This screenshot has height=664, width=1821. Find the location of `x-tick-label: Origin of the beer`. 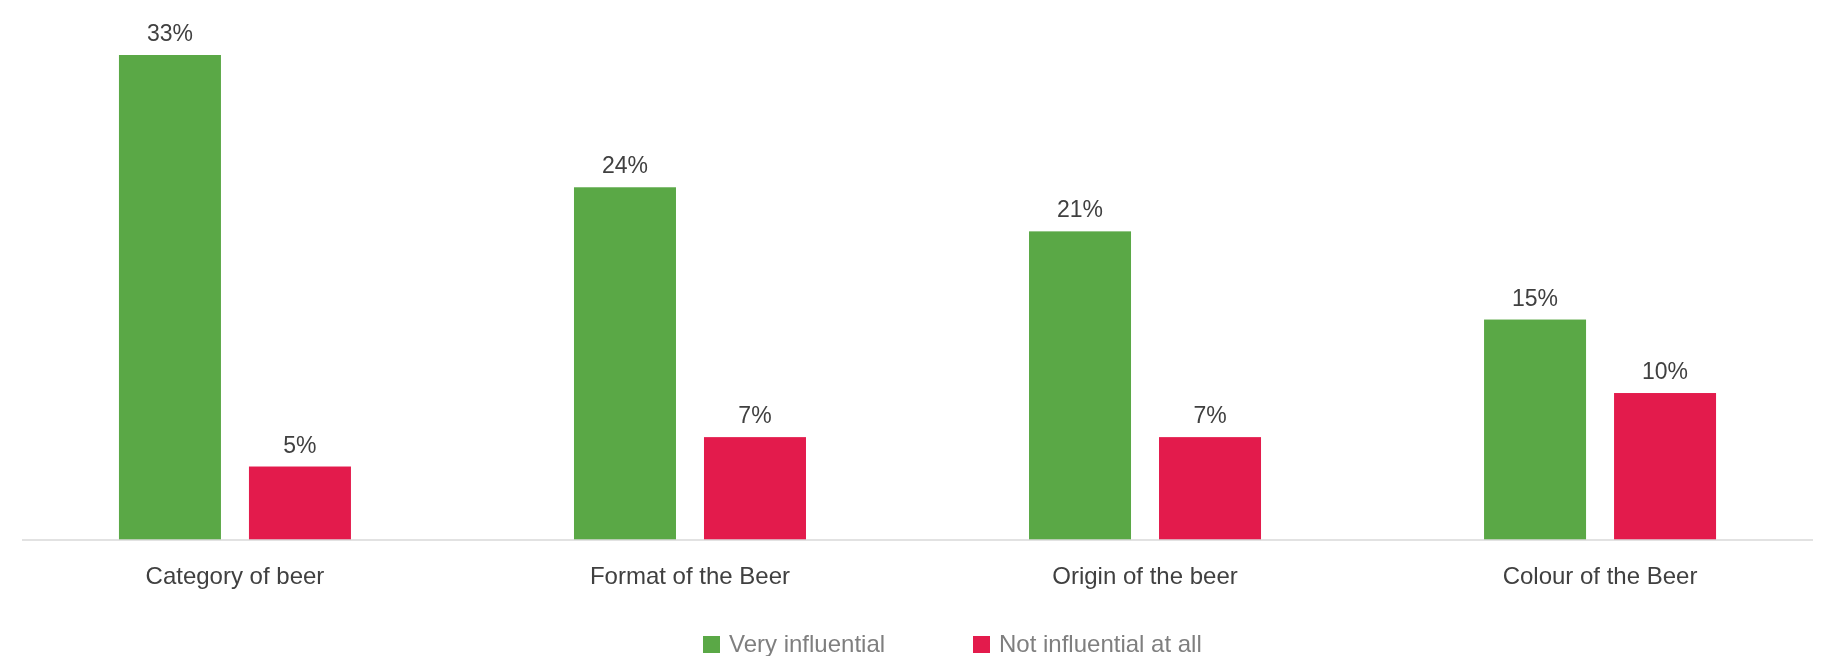

x-tick-label: Origin of the beer is located at coordinates (1145, 575).